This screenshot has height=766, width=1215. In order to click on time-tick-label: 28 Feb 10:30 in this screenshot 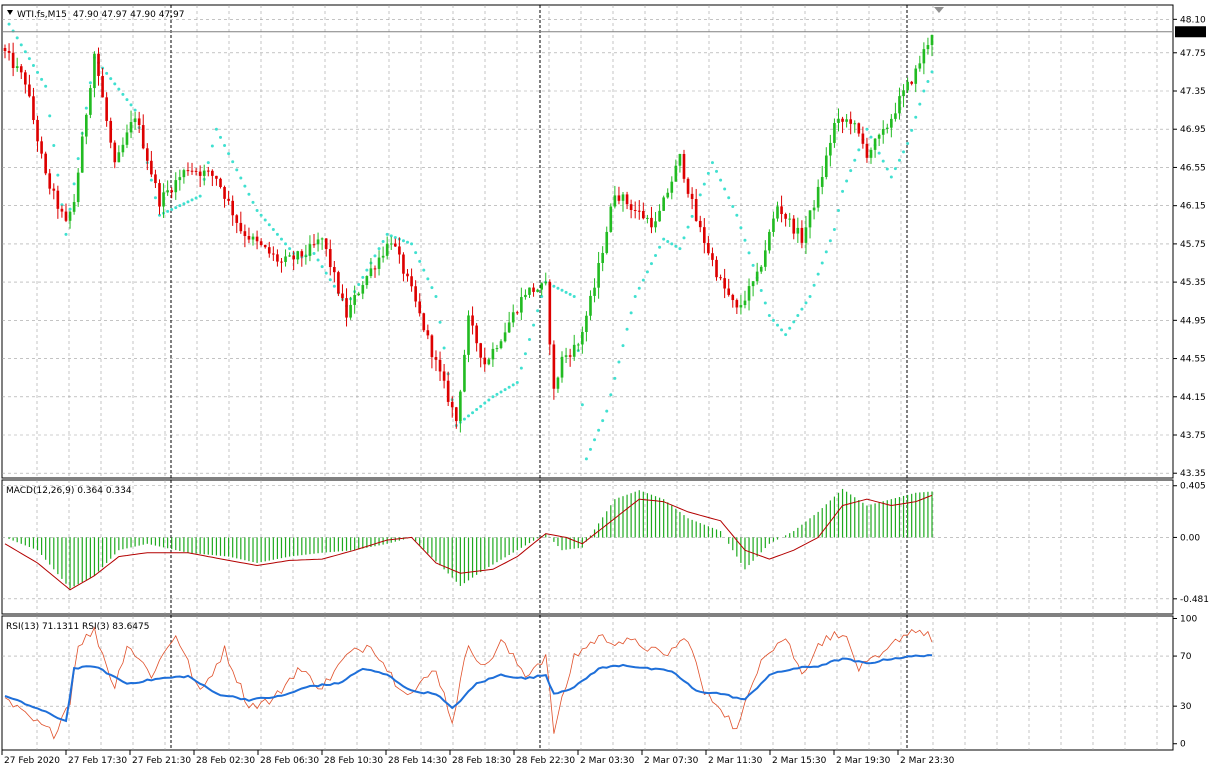, I will do `click(353, 761)`.